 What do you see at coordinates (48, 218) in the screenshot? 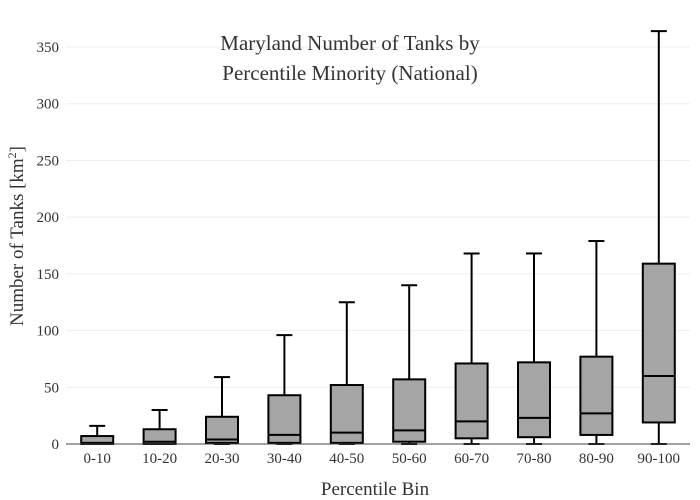
I see `y-tick-label-200: 200` at bounding box center [48, 218].